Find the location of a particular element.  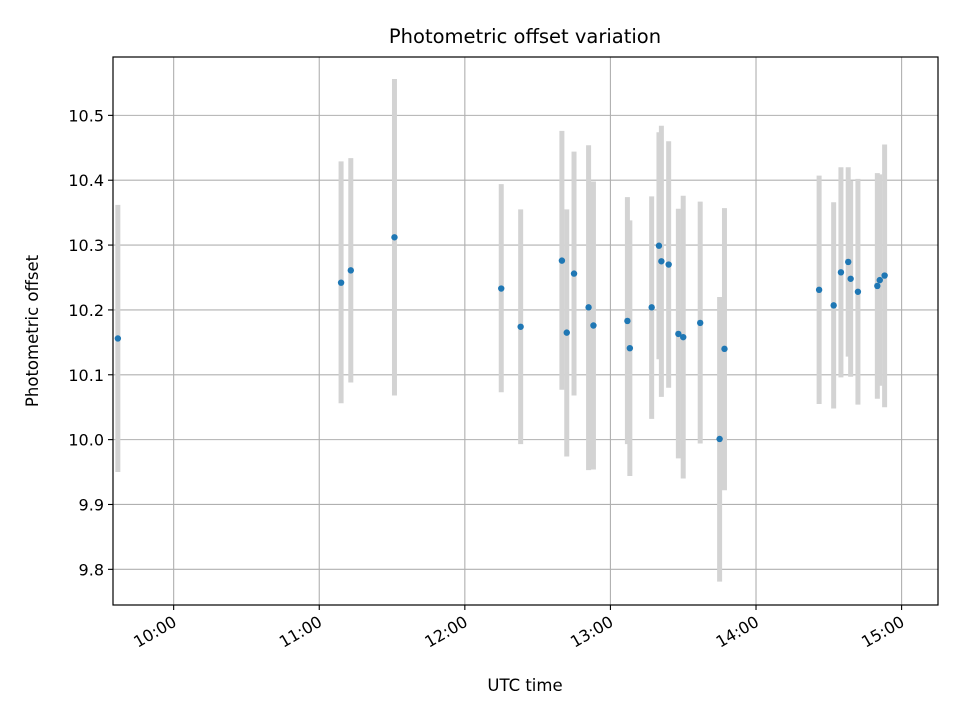

y-tick-label: 9.8 is located at coordinates (91, 569).